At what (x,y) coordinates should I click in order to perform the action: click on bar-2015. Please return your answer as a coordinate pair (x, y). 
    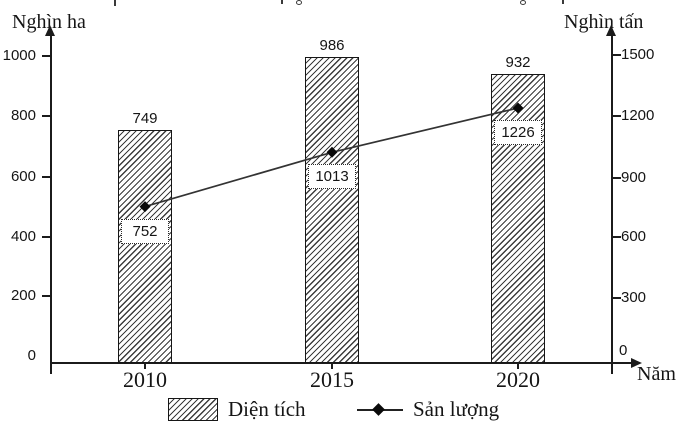
    Looking at the image, I should click on (332, 209).